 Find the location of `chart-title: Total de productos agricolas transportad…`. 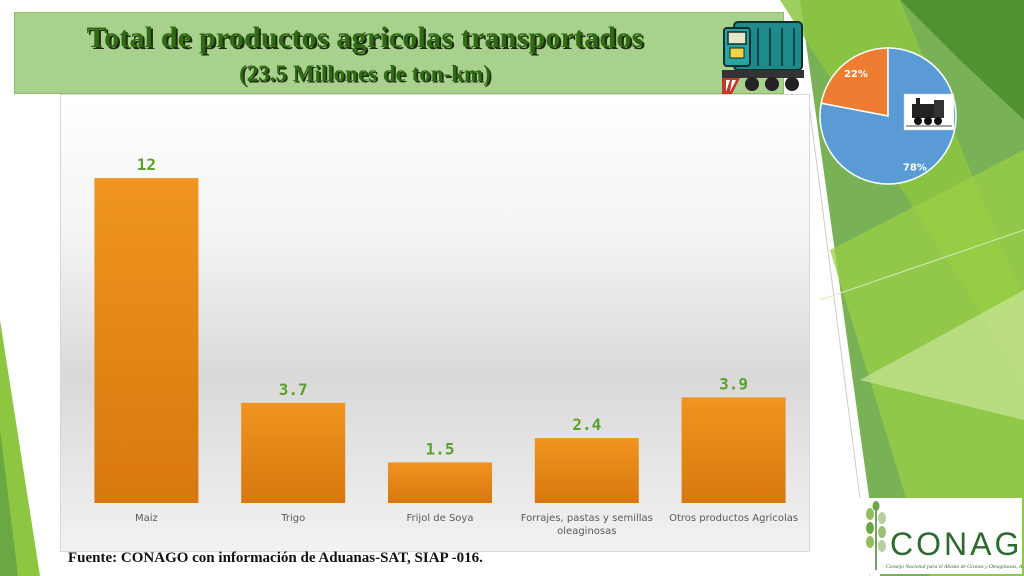

chart-title: Total de productos agricolas transportad… is located at coordinates (365, 37).